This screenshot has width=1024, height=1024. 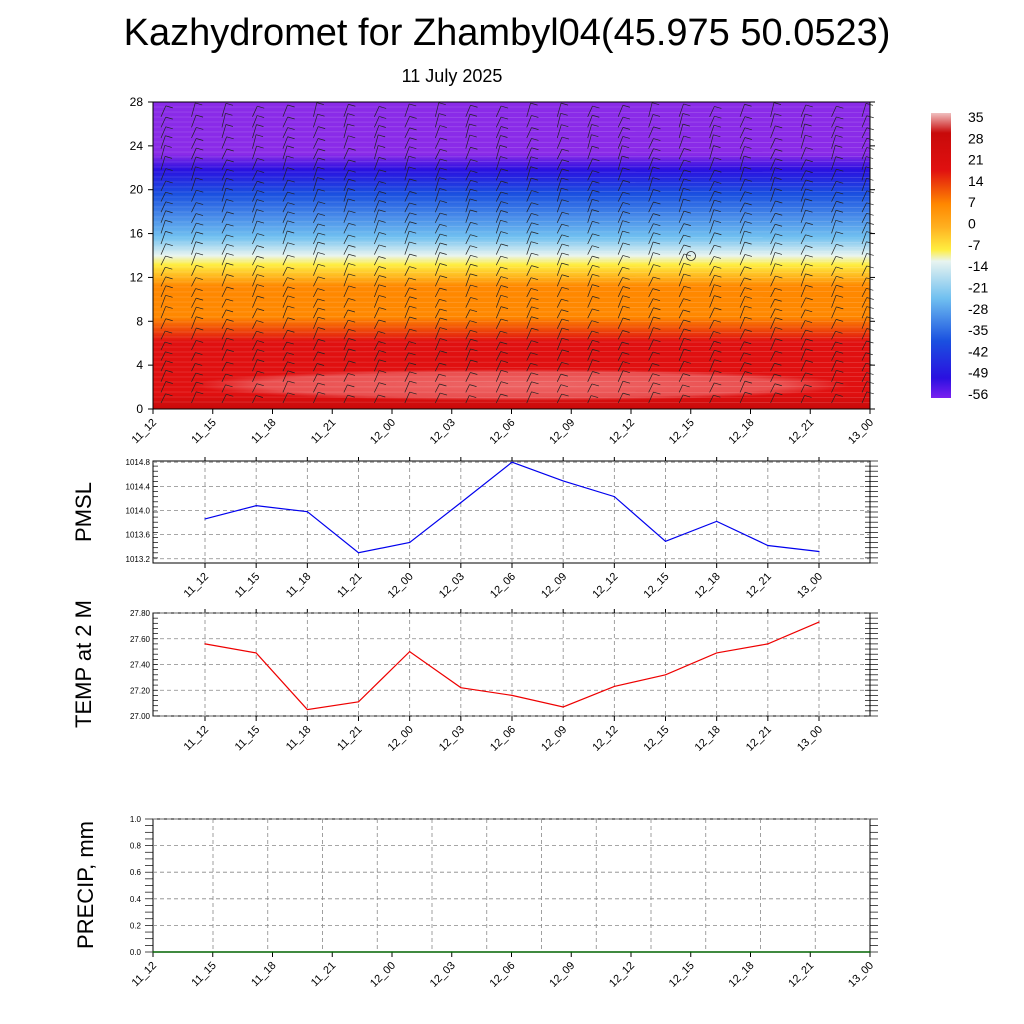 What do you see at coordinates (657, 739) in the screenshot?
I see `x-tick-label: 12_15` at bounding box center [657, 739].